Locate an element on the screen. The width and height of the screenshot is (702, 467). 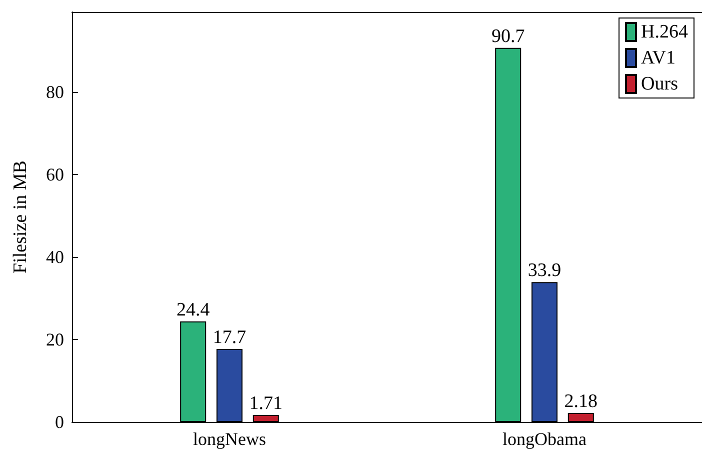
data-label: 1.71 is located at coordinates (266, 403).